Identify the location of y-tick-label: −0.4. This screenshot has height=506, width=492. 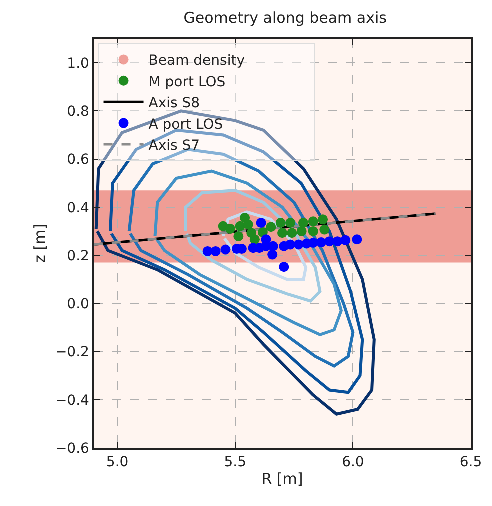
(72, 400).